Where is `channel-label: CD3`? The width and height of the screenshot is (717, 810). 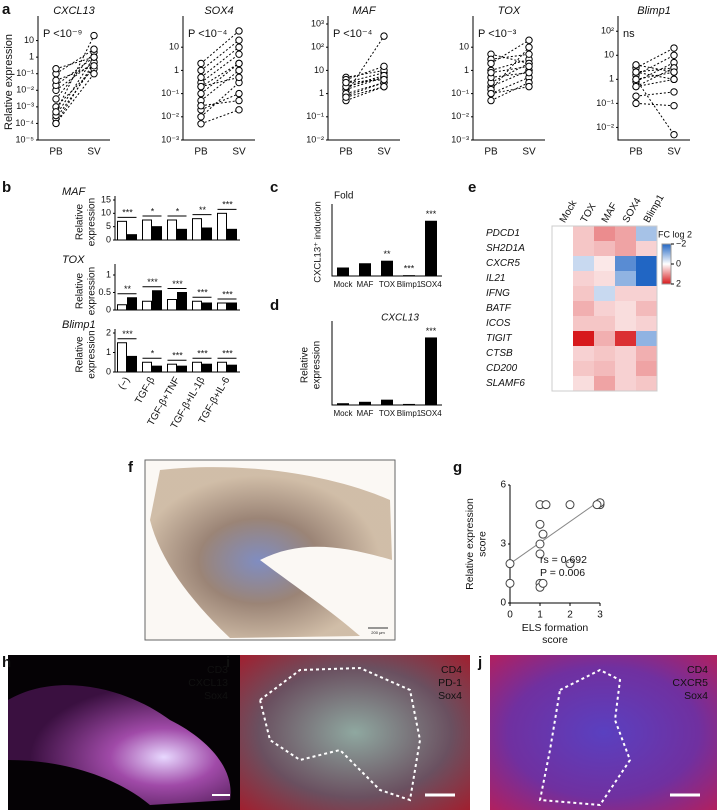 channel-label: CD3 is located at coordinates (217, 670).